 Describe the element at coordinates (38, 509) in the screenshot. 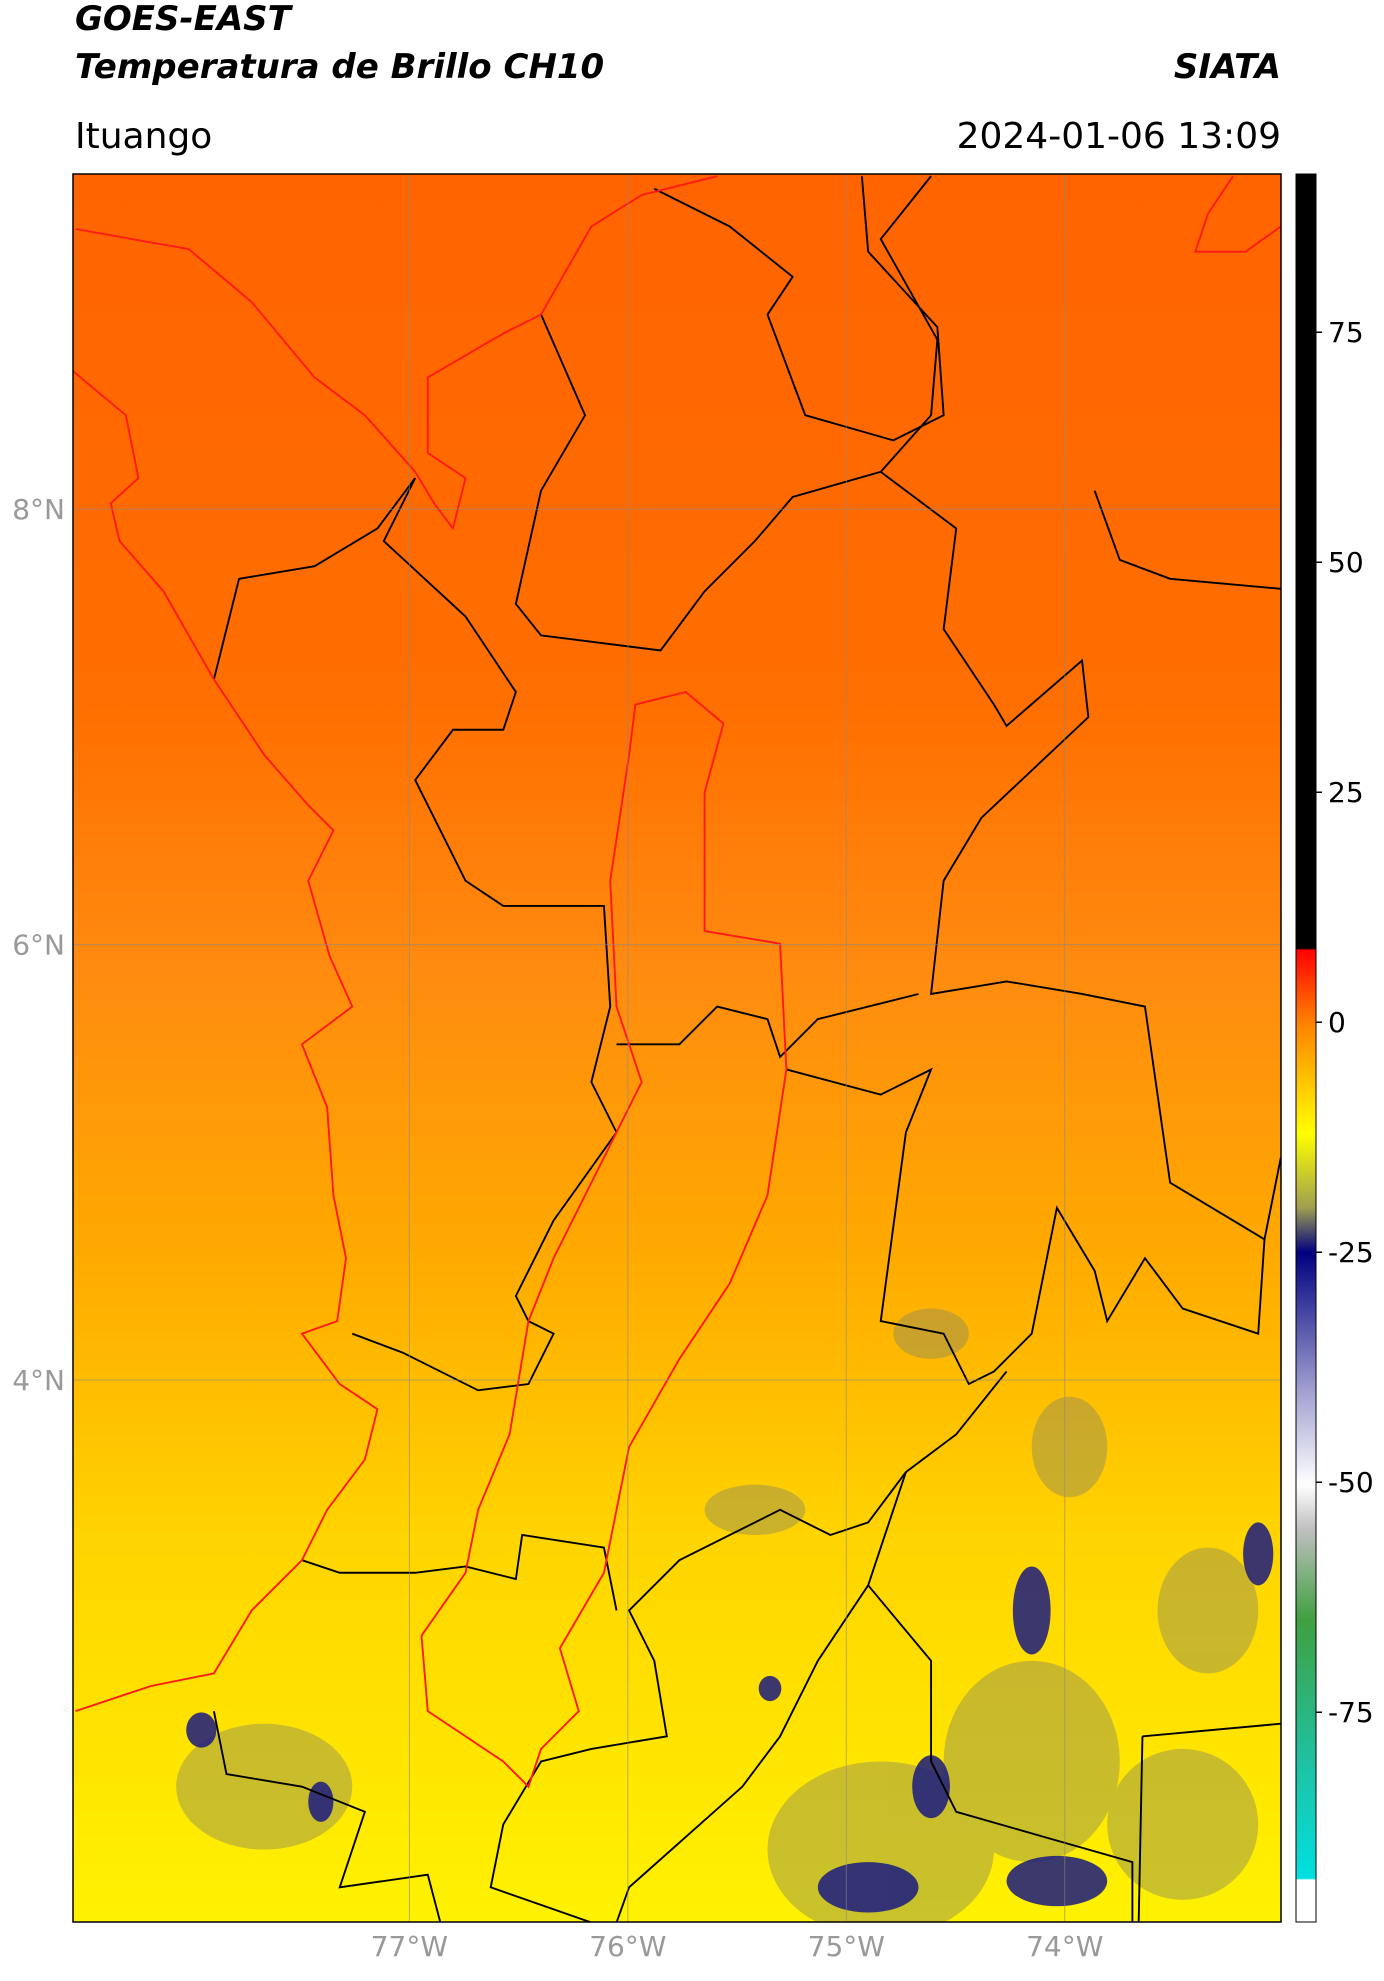

I see `lat-label: 8°N` at that location.